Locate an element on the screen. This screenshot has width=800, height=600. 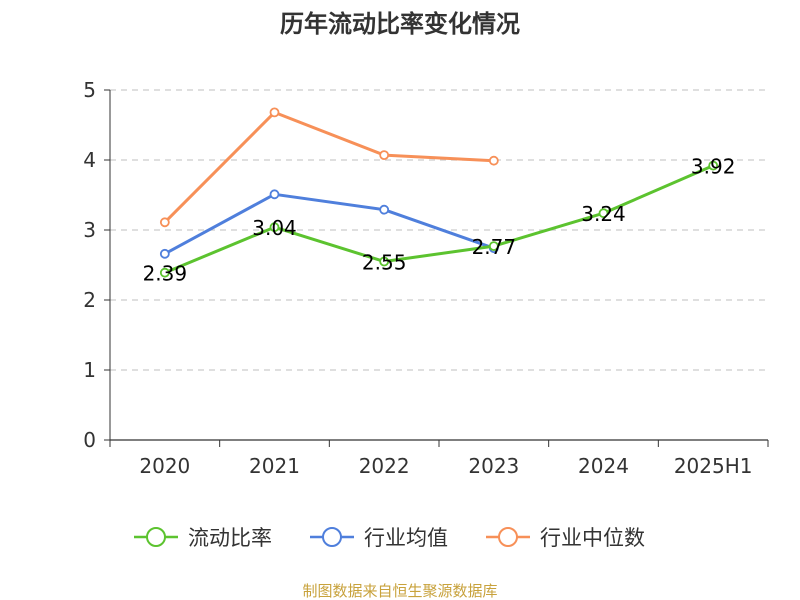
legend-label: 行业中位数 is located at coordinates (592, 538).